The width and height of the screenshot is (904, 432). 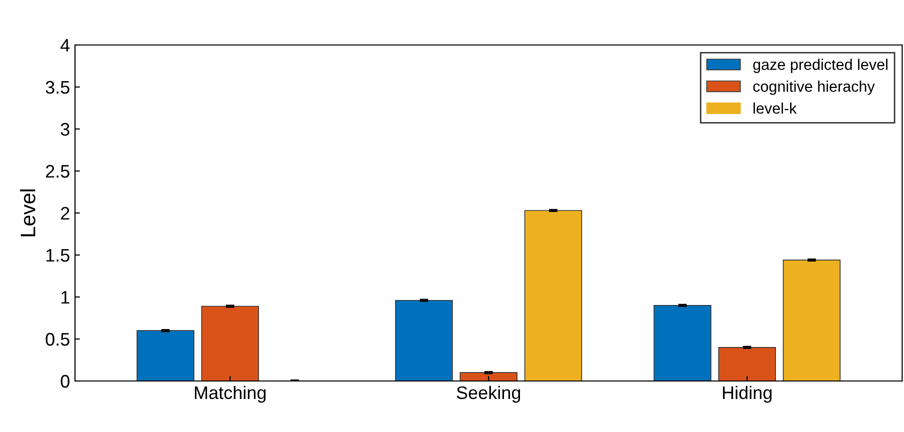 I want to click on y-tick-label: 1.5, so click(x=58, y=255).